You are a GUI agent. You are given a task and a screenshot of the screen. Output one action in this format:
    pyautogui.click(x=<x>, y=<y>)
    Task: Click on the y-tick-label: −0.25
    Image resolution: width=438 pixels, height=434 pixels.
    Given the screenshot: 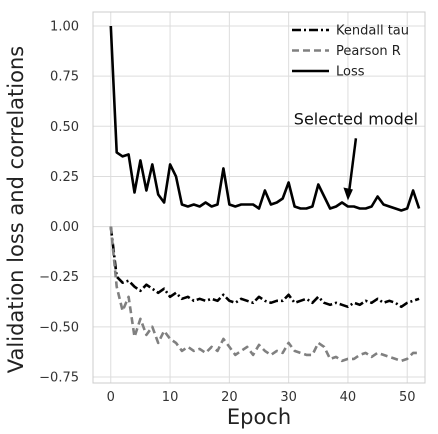 What is the action you would take?
    pyautogui.click(x=59, y=277)
    